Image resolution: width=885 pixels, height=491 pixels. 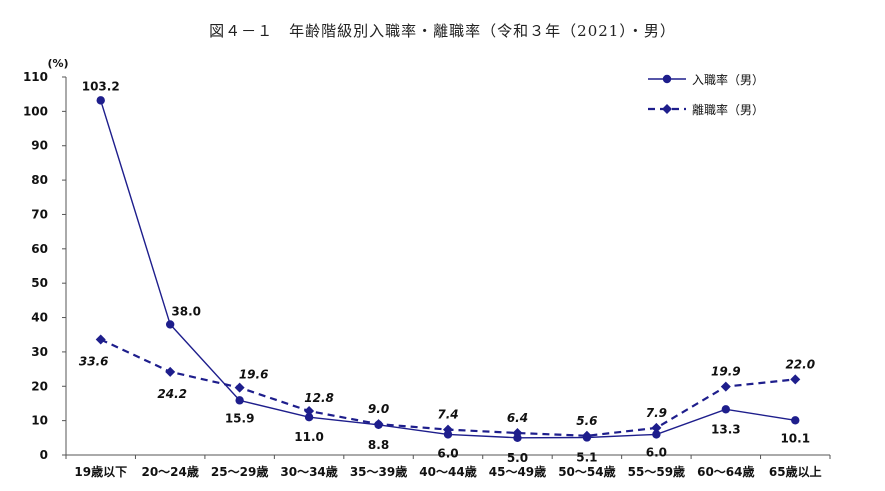 What do you see at coordinates (39, 283) in the screenshot?
I see `y-tick-label: 50` at bounding box center [39, 283].